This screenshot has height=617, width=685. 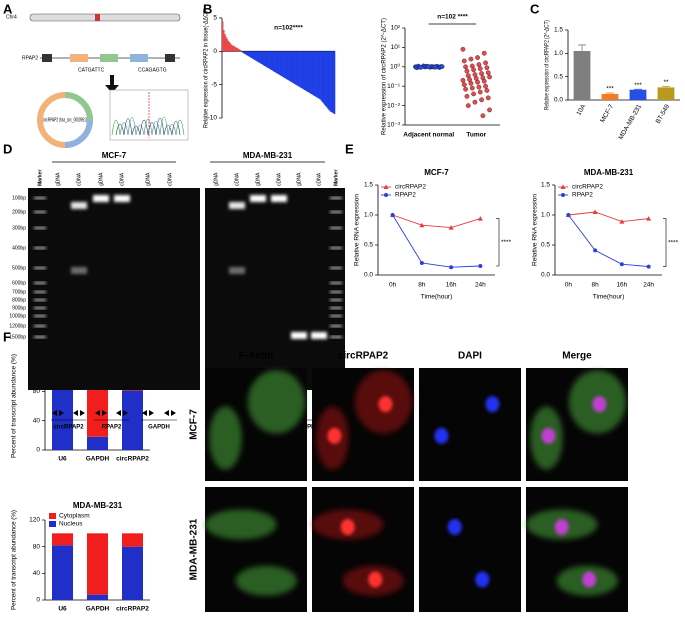 What do you see at coordinates (545, 215) in the screenshot?
I see `y-tick-label: 1.0` at bounding box center [545, 215].